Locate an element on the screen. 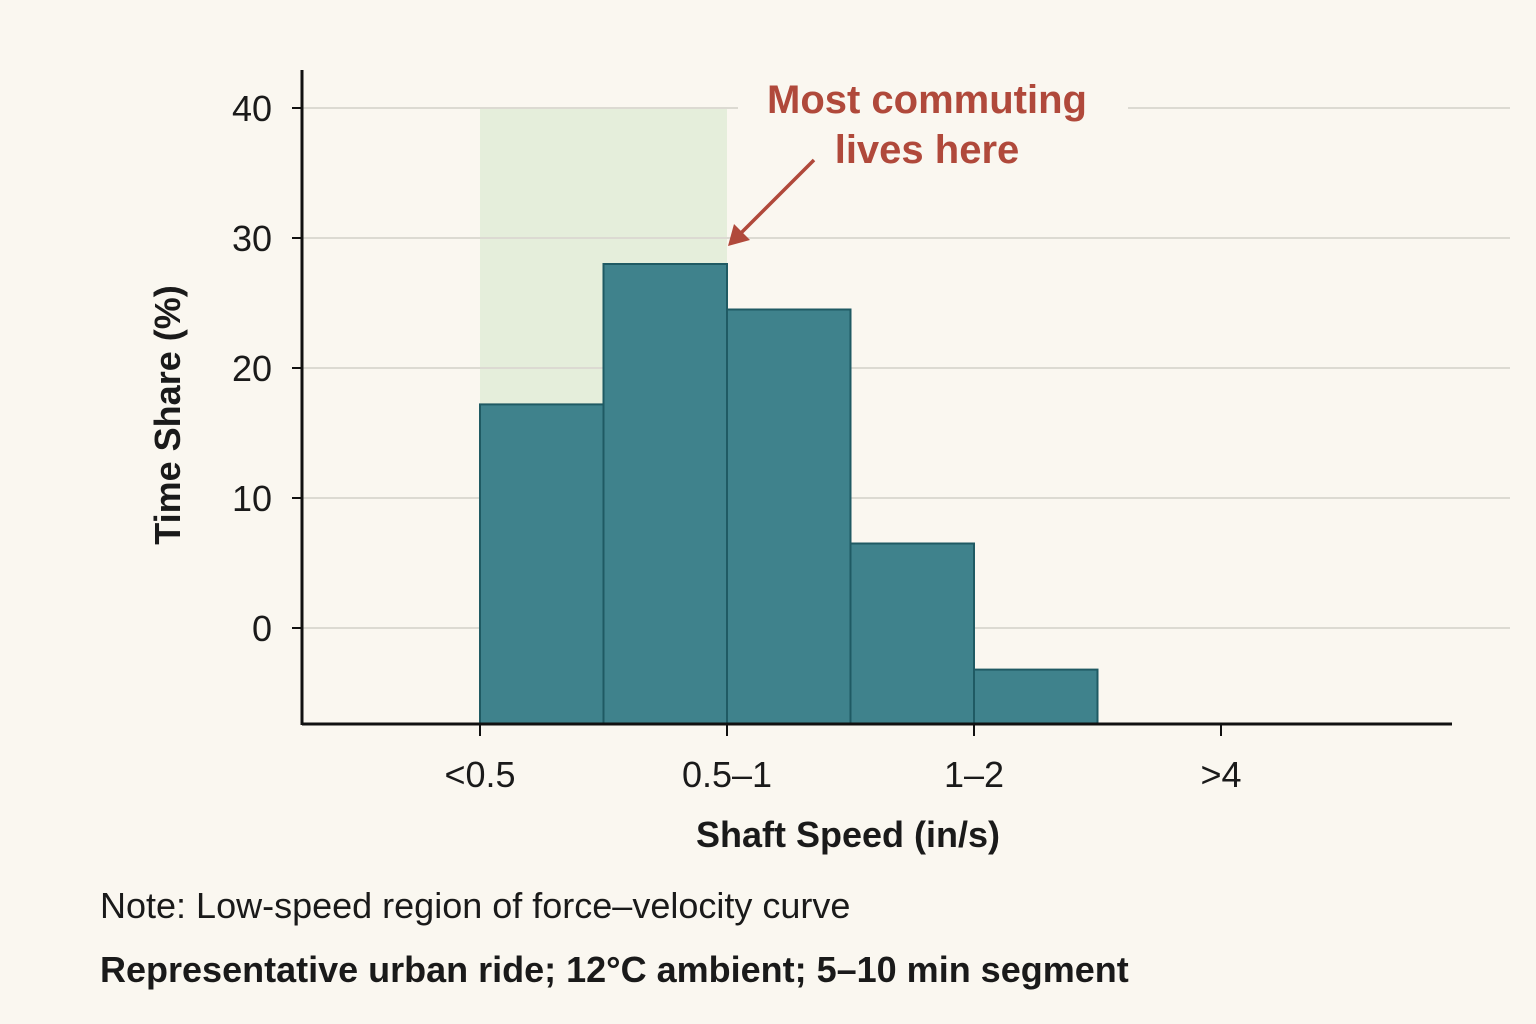 The image size is (1536, 1024). x-tick-label: 0.5–1 is located at coordinates (727, 774).